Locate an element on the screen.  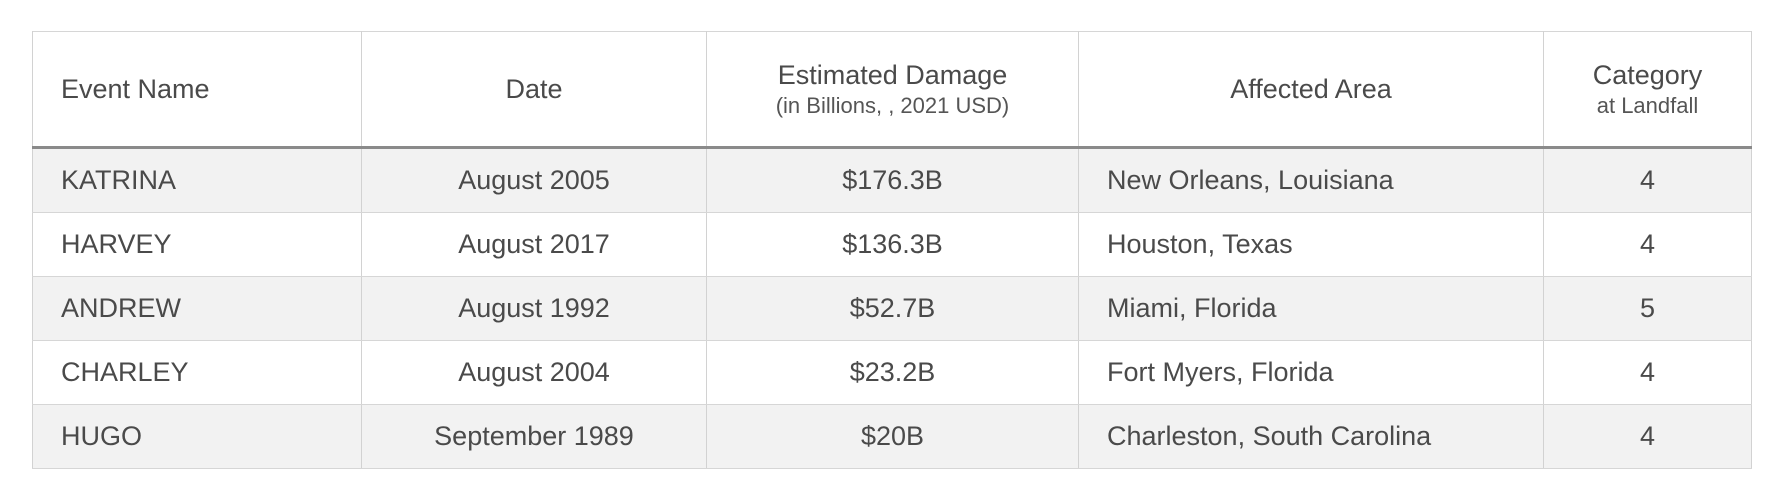
cell-damage: $136.3B is located at coordinates (892, 244).